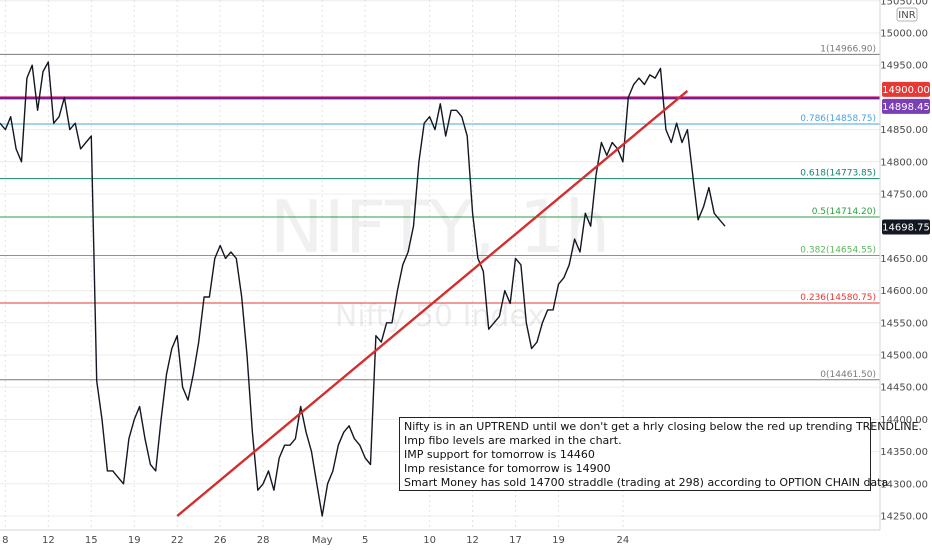 The width and height of the screenshot is (932, 550). Describe the element at coordinates (904, 34) in the screenshot. I see `price-tick-label: 15000.00` at that location.